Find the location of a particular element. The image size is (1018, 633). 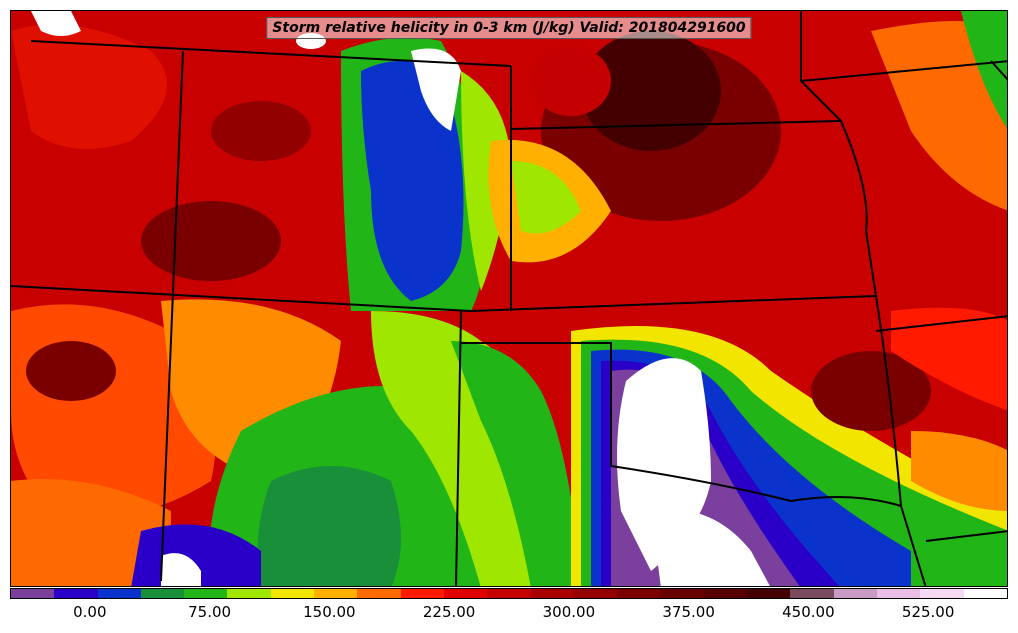

colorbar-tick-label: 525.00 is located at coordinates (928, 612).